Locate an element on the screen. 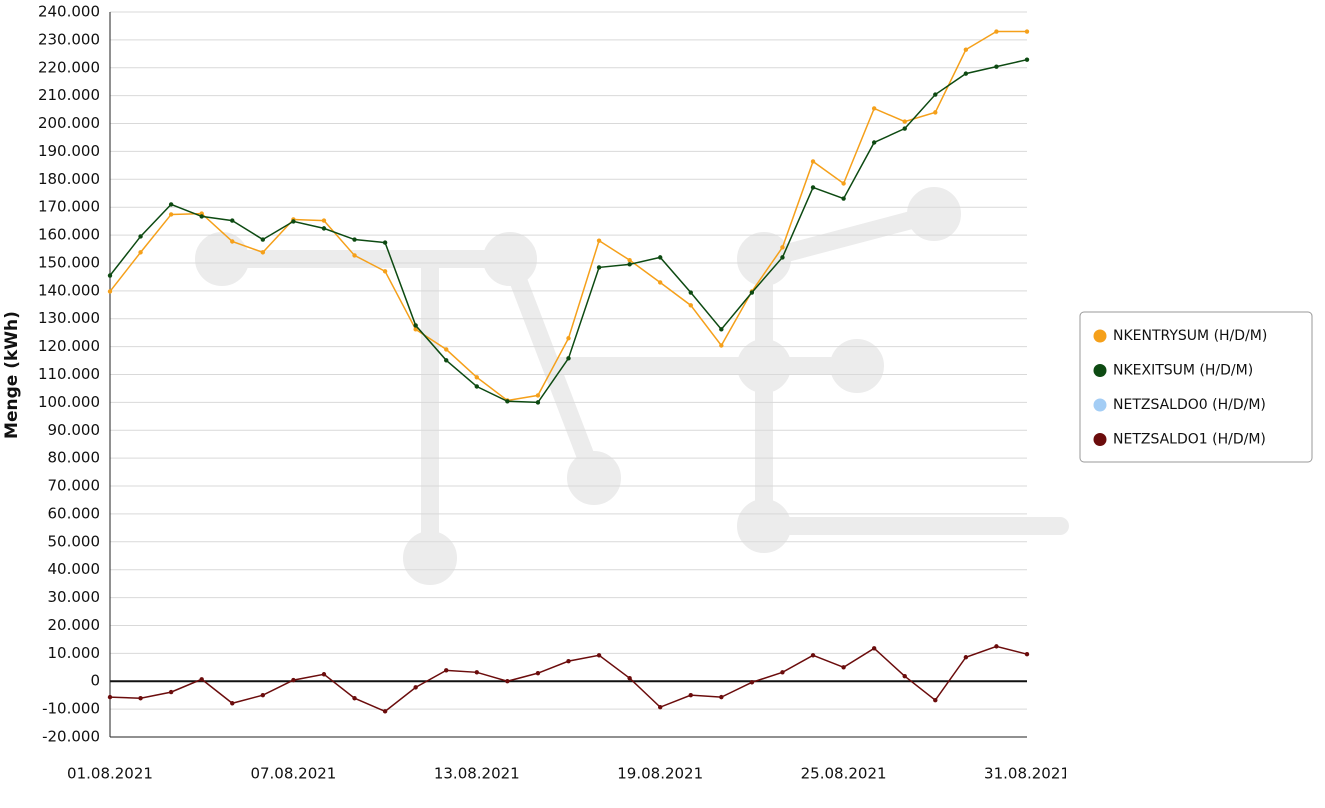  y-tick-label: 40.000 is located at coordinates (74, 569).